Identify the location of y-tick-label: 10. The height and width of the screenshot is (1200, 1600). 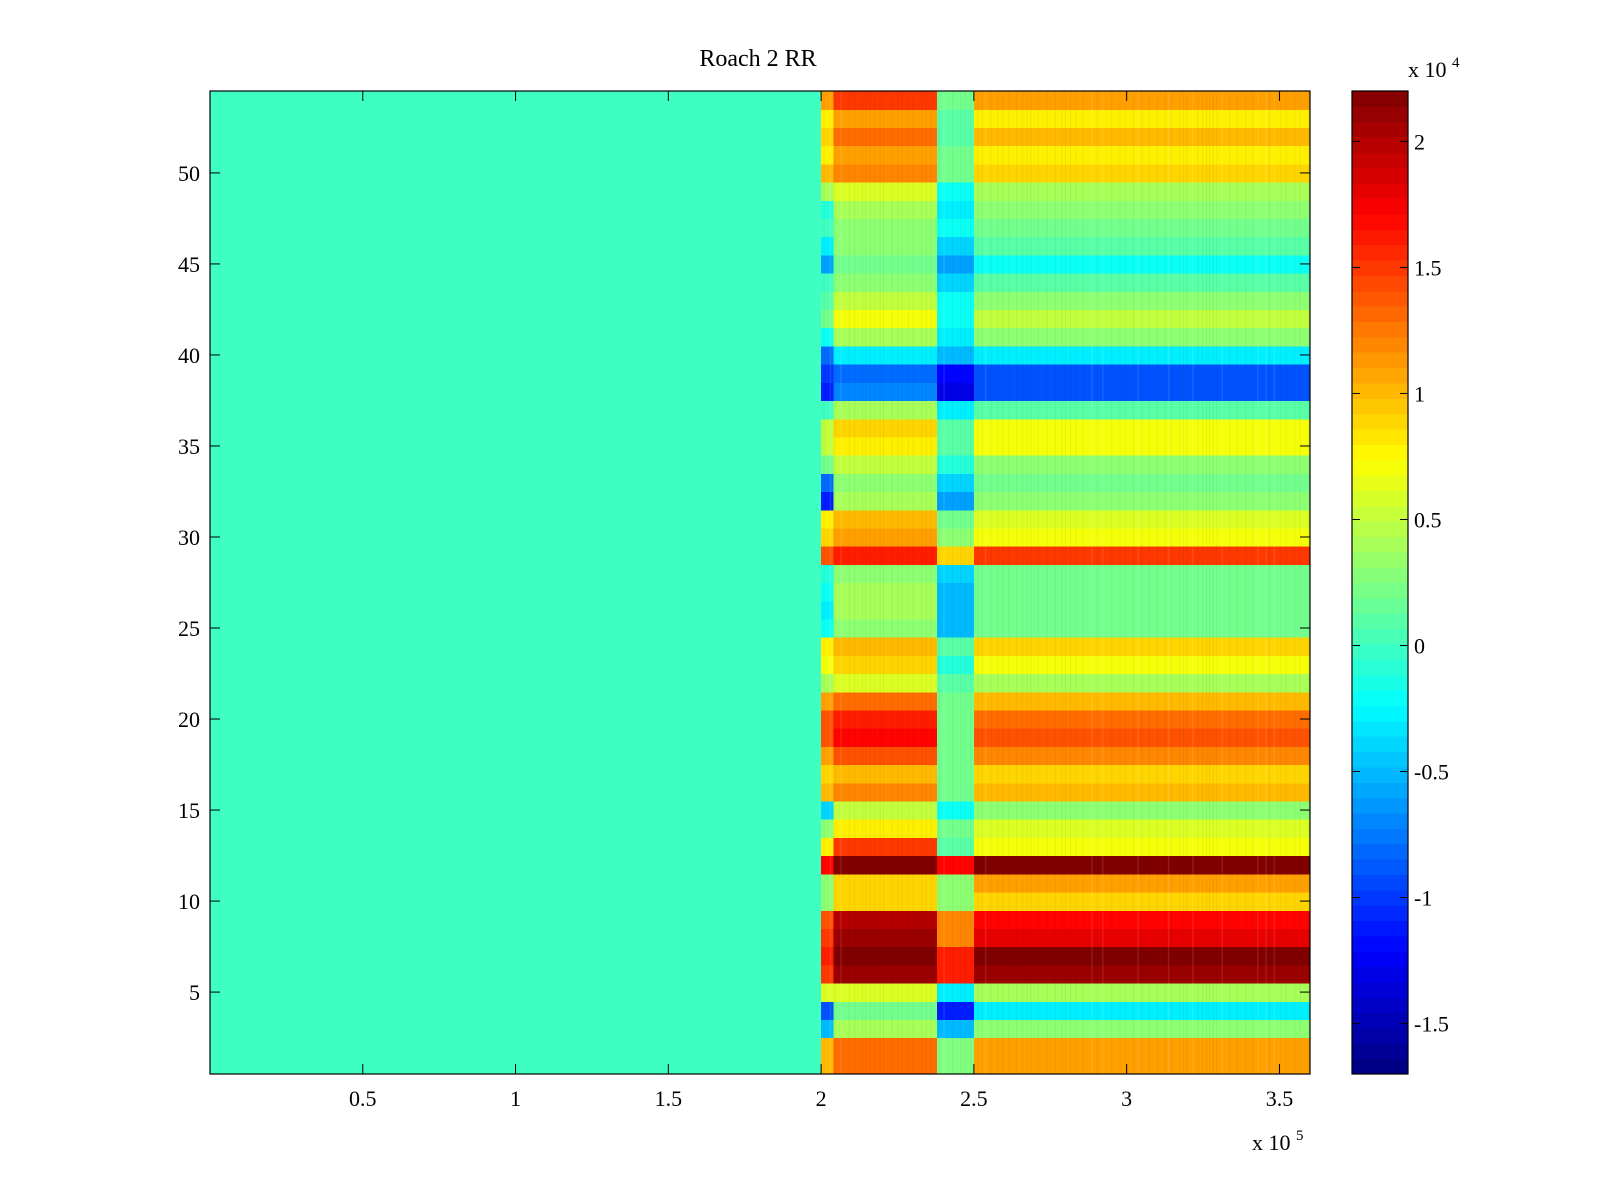
(189, 901).